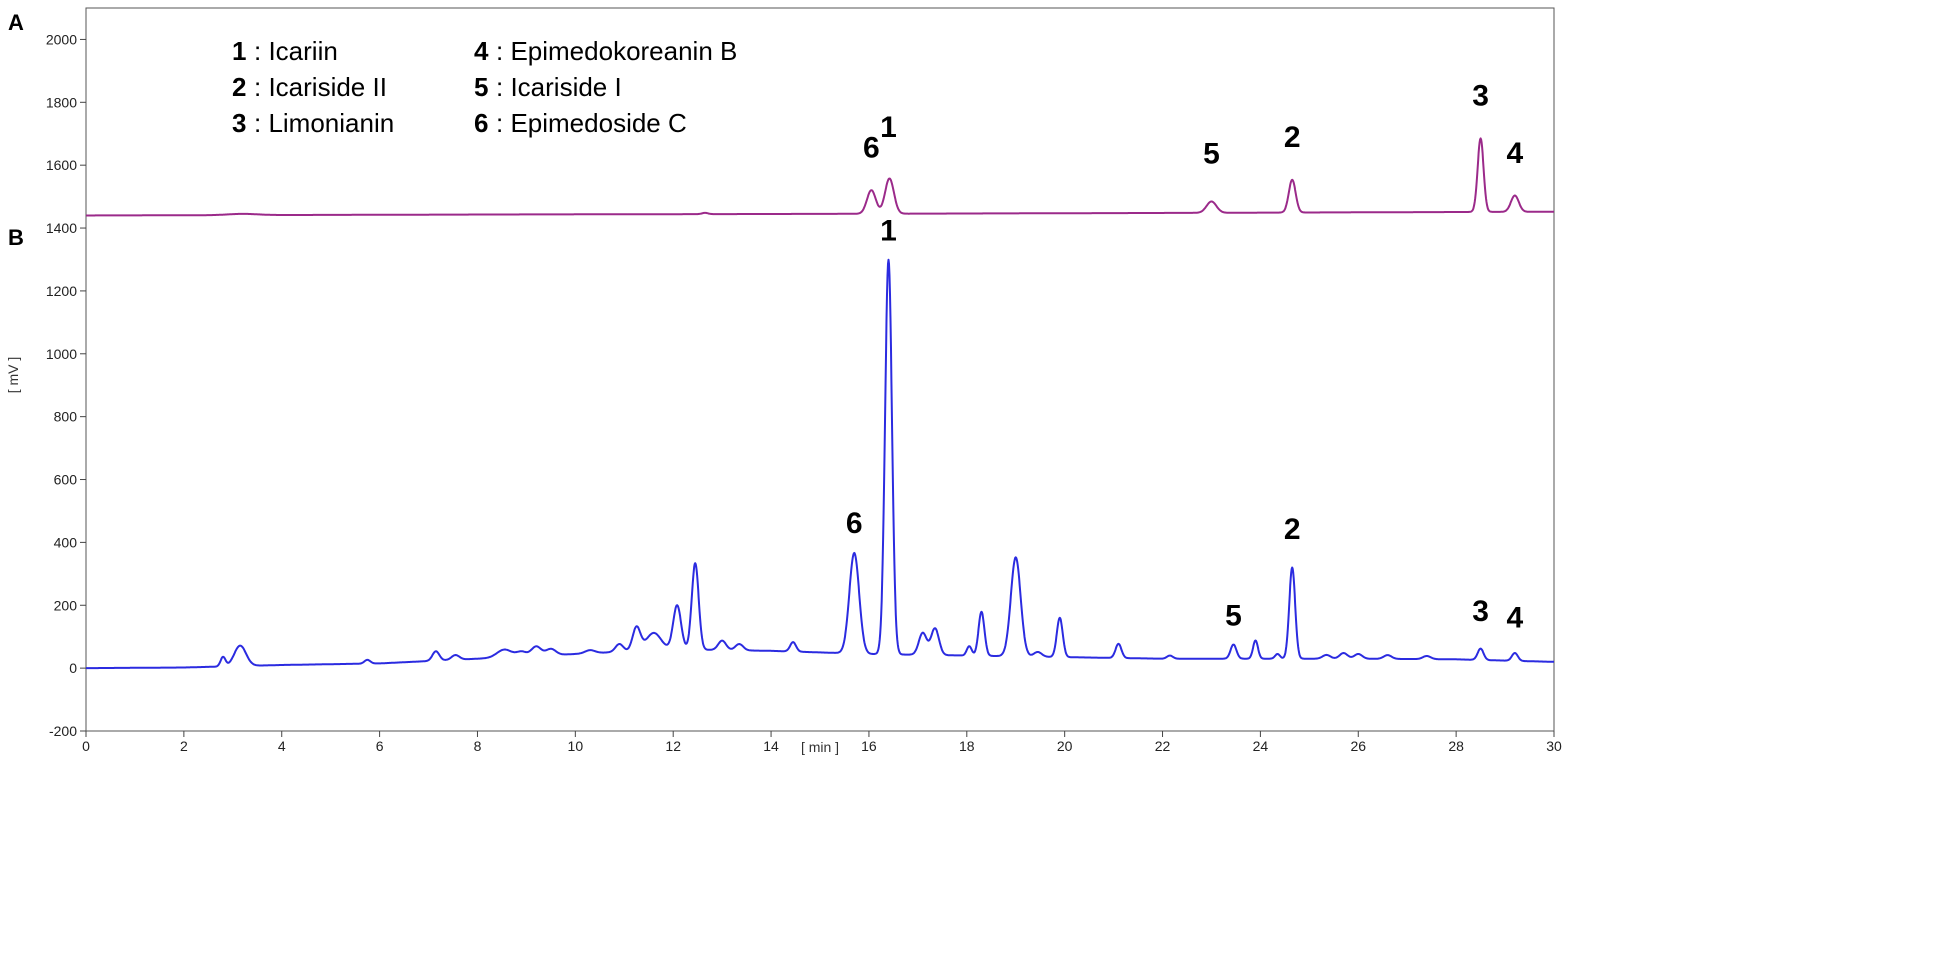  I want to click on y-tick-label: 0, so click(73, 668).